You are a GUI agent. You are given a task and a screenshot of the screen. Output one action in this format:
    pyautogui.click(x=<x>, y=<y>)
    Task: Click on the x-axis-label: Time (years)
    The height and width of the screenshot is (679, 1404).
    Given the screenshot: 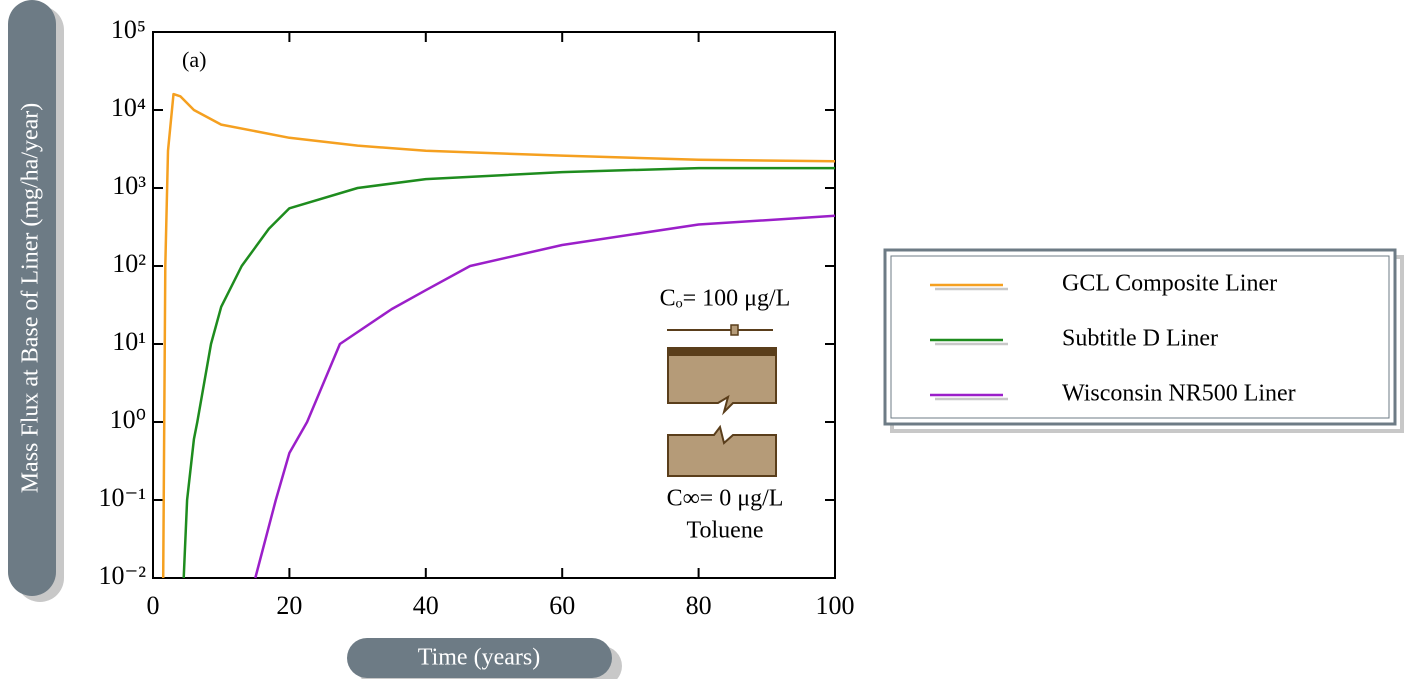 What is the action you would take?
    pyautogui.click(x=479, y=658)
    